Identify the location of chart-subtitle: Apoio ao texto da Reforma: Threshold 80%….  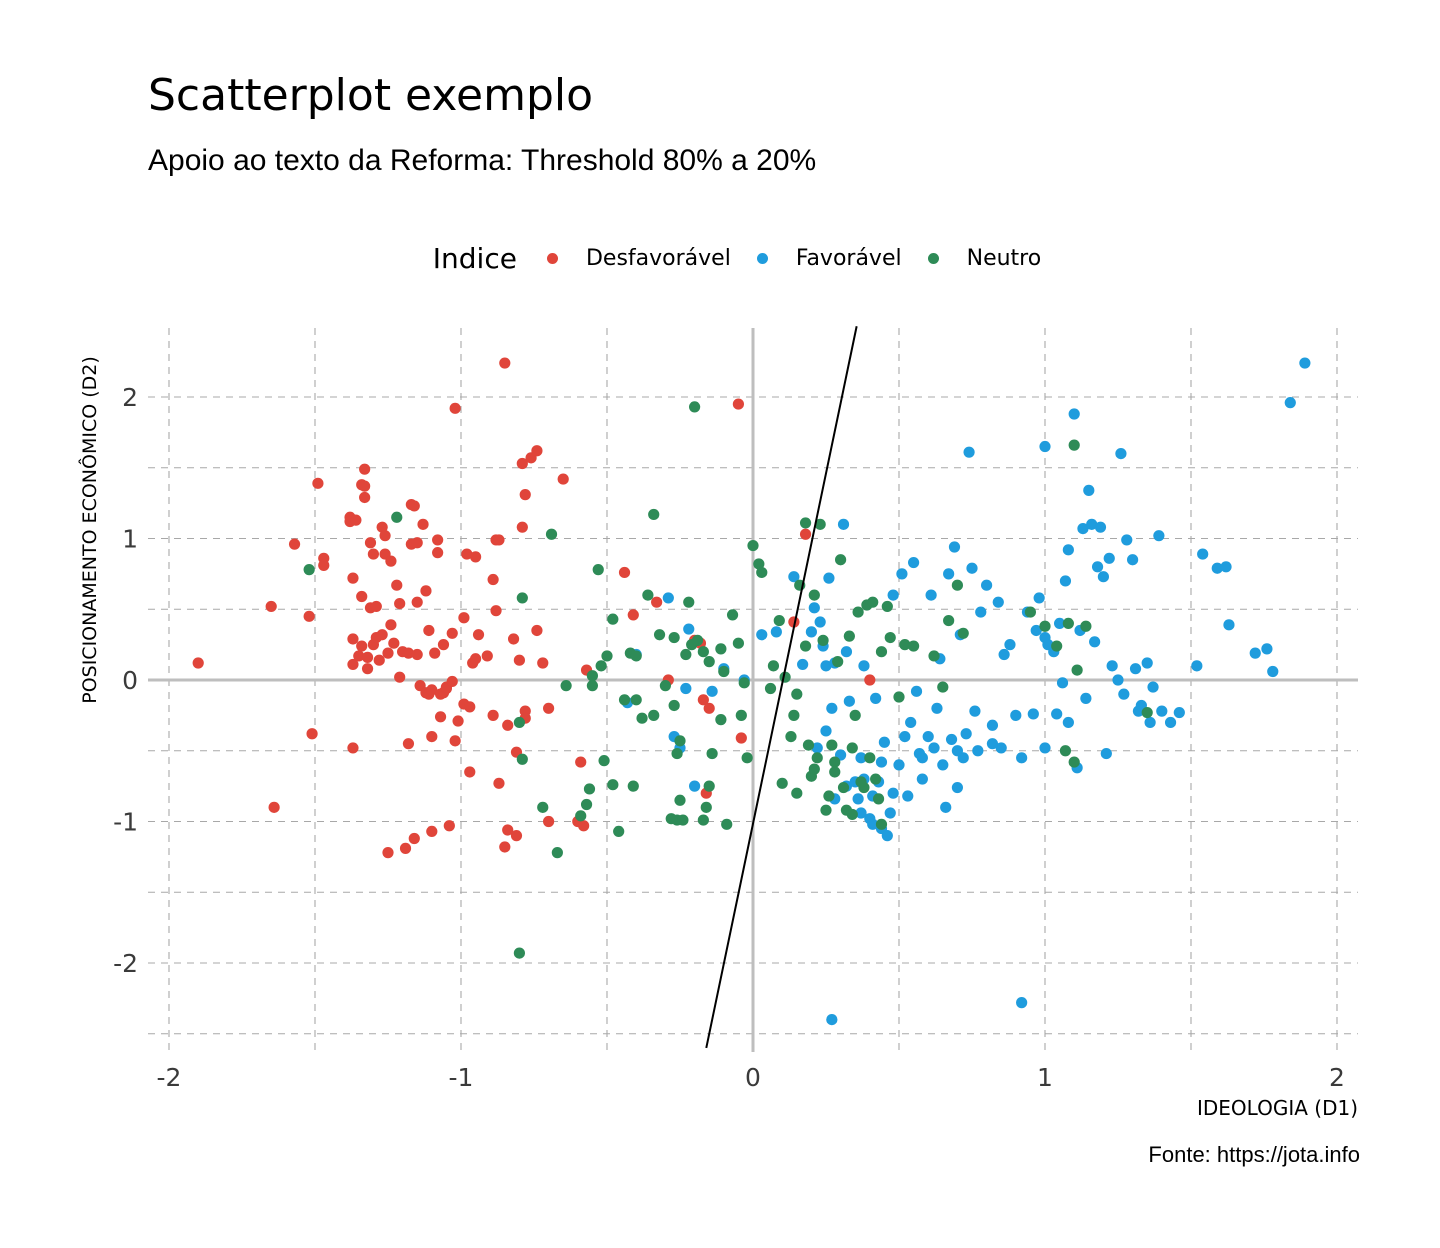
(482, 160).